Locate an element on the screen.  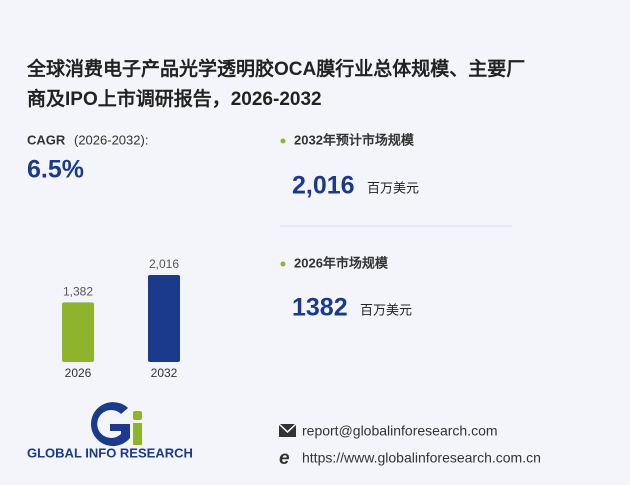
website: https://www.globalinforesearch.com.cn is located at coordinates (421, 458).